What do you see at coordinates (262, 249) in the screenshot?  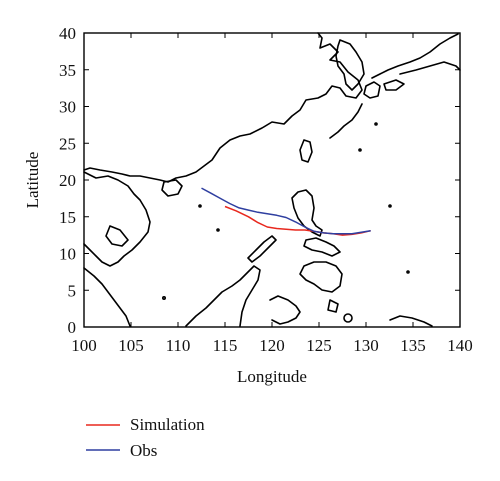 I see `palawan-coastline` at bounding box center [262, 249].